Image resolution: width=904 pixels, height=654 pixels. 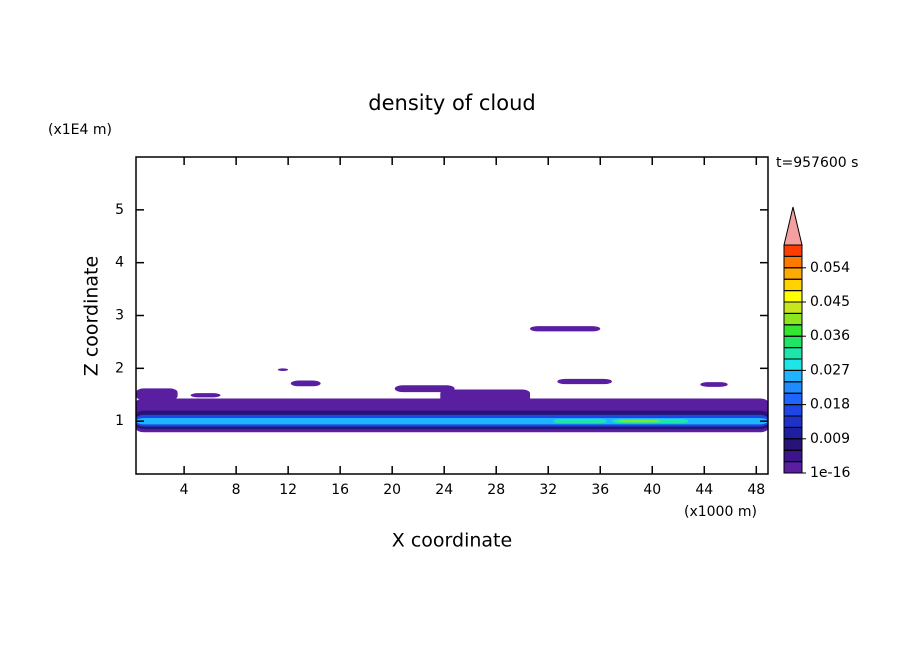 I want to click on colorbar-tick-label: 0.045, so click(x=830, y=302).